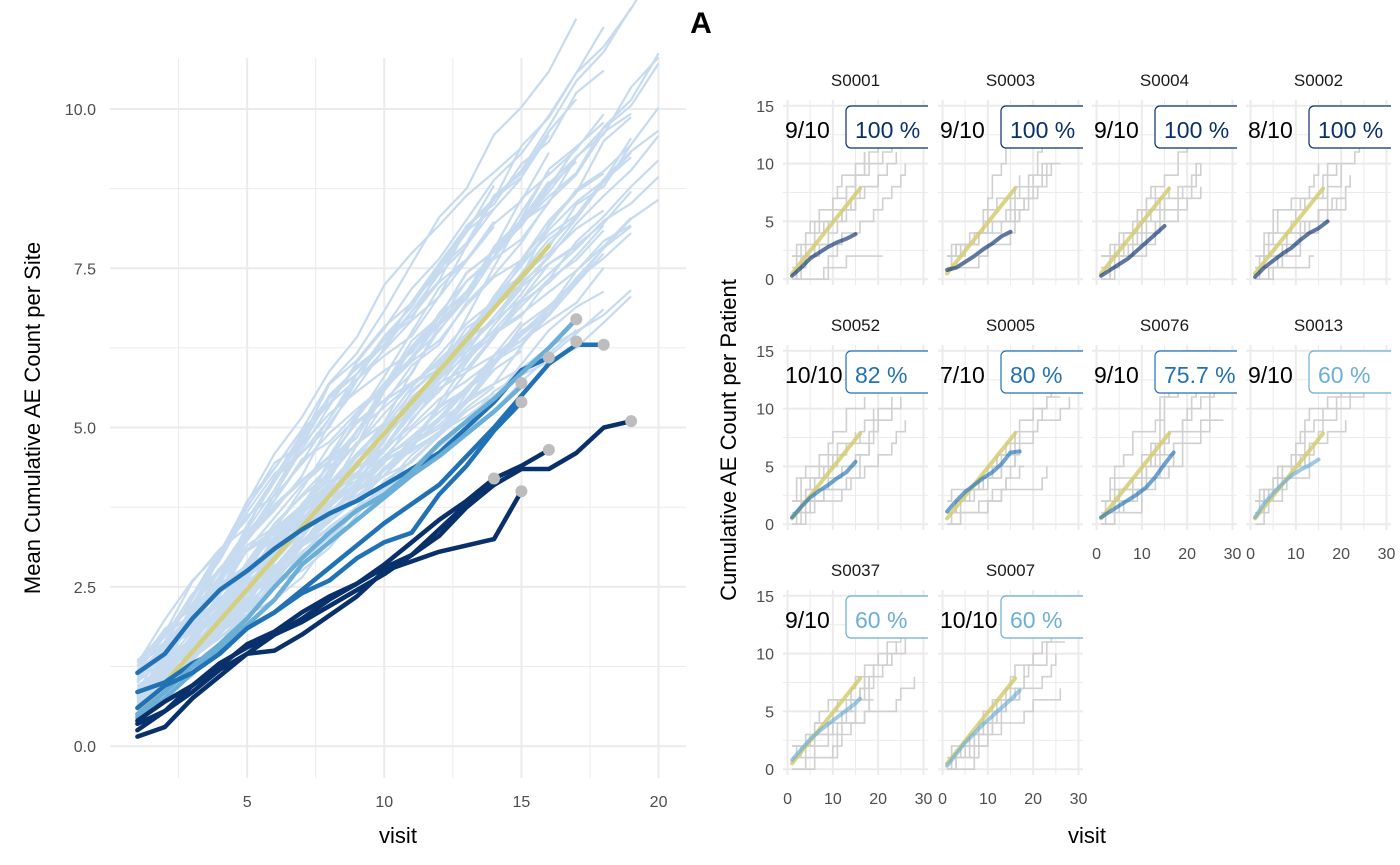 Image resolution: width=1400 pixels, height=865 pixels. What do you see at coordinates (80, 110) in the screenshot?
I see `y-tick-label: 10.0` at bounding box center [80, 110].